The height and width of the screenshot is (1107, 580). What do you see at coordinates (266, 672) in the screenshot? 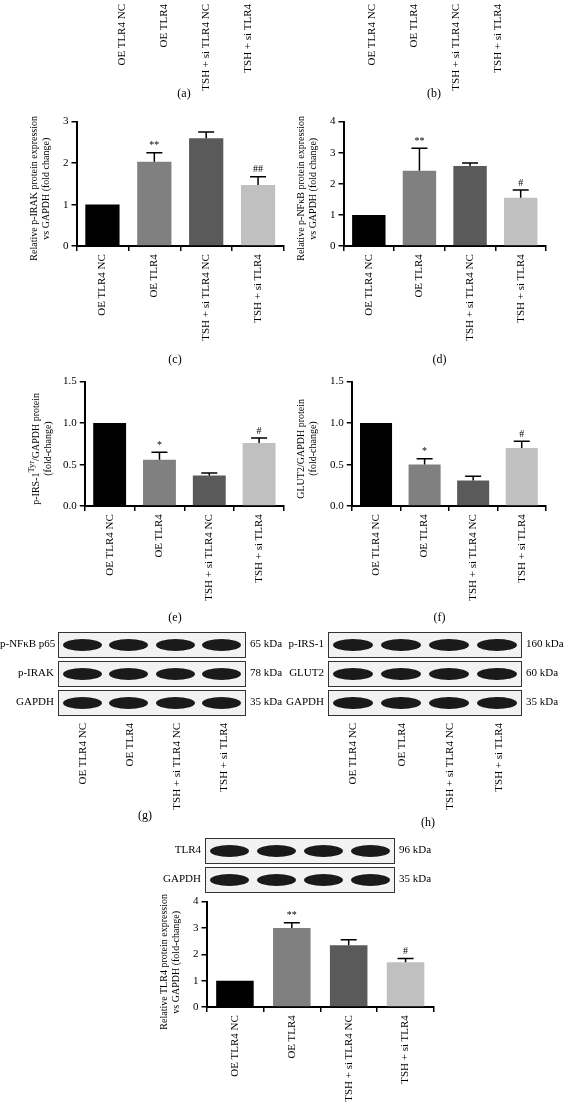
I see `category-label: 78 kDa` at bounding box center [266, 672].